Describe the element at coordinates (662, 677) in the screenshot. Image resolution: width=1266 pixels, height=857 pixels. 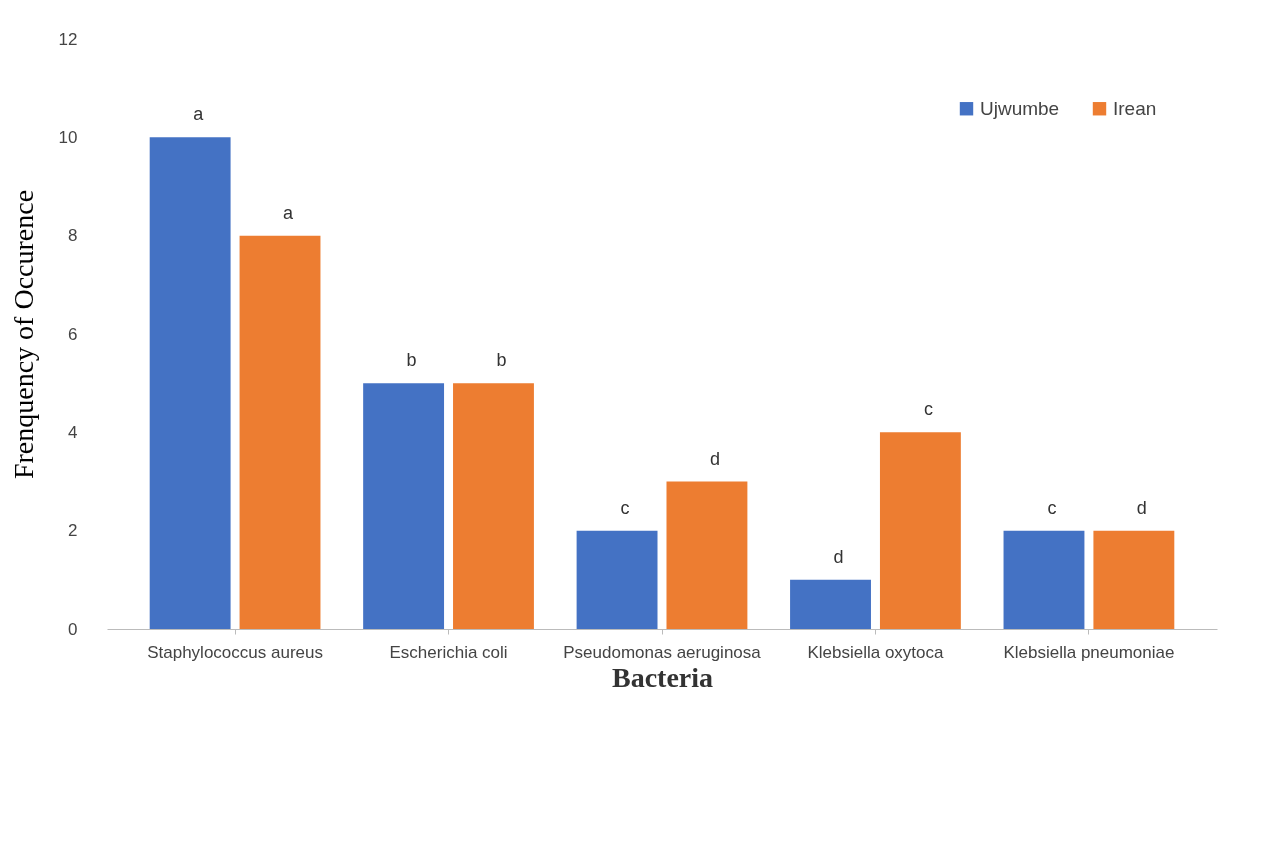
I see `x-axis-title: Bacteria` at that location.